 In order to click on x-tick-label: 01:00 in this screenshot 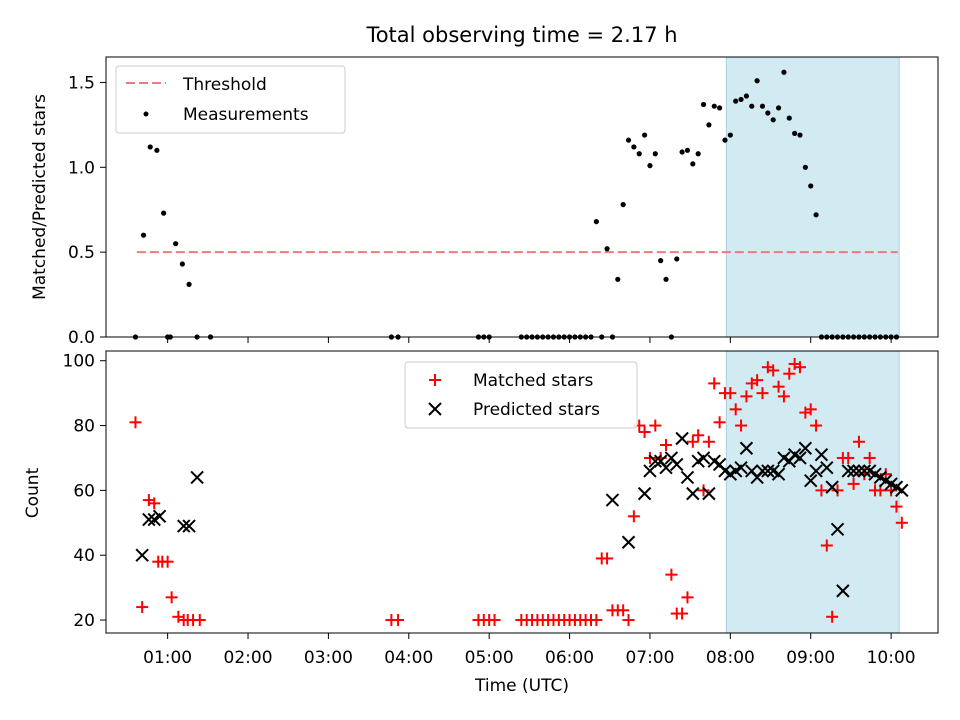, I will do `click(167, 658)`.